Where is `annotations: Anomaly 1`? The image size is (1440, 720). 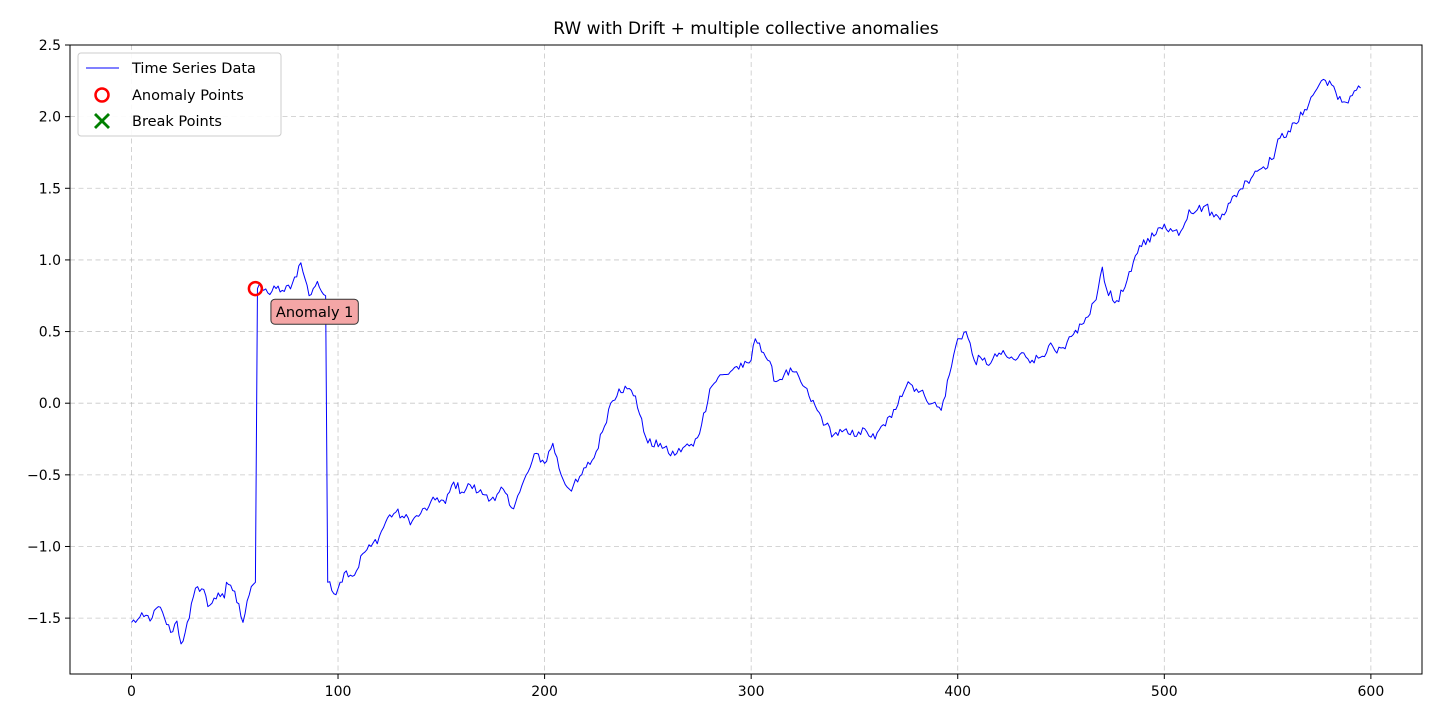 annotations: Anomaly 1 is located at coordinates (314, 311).